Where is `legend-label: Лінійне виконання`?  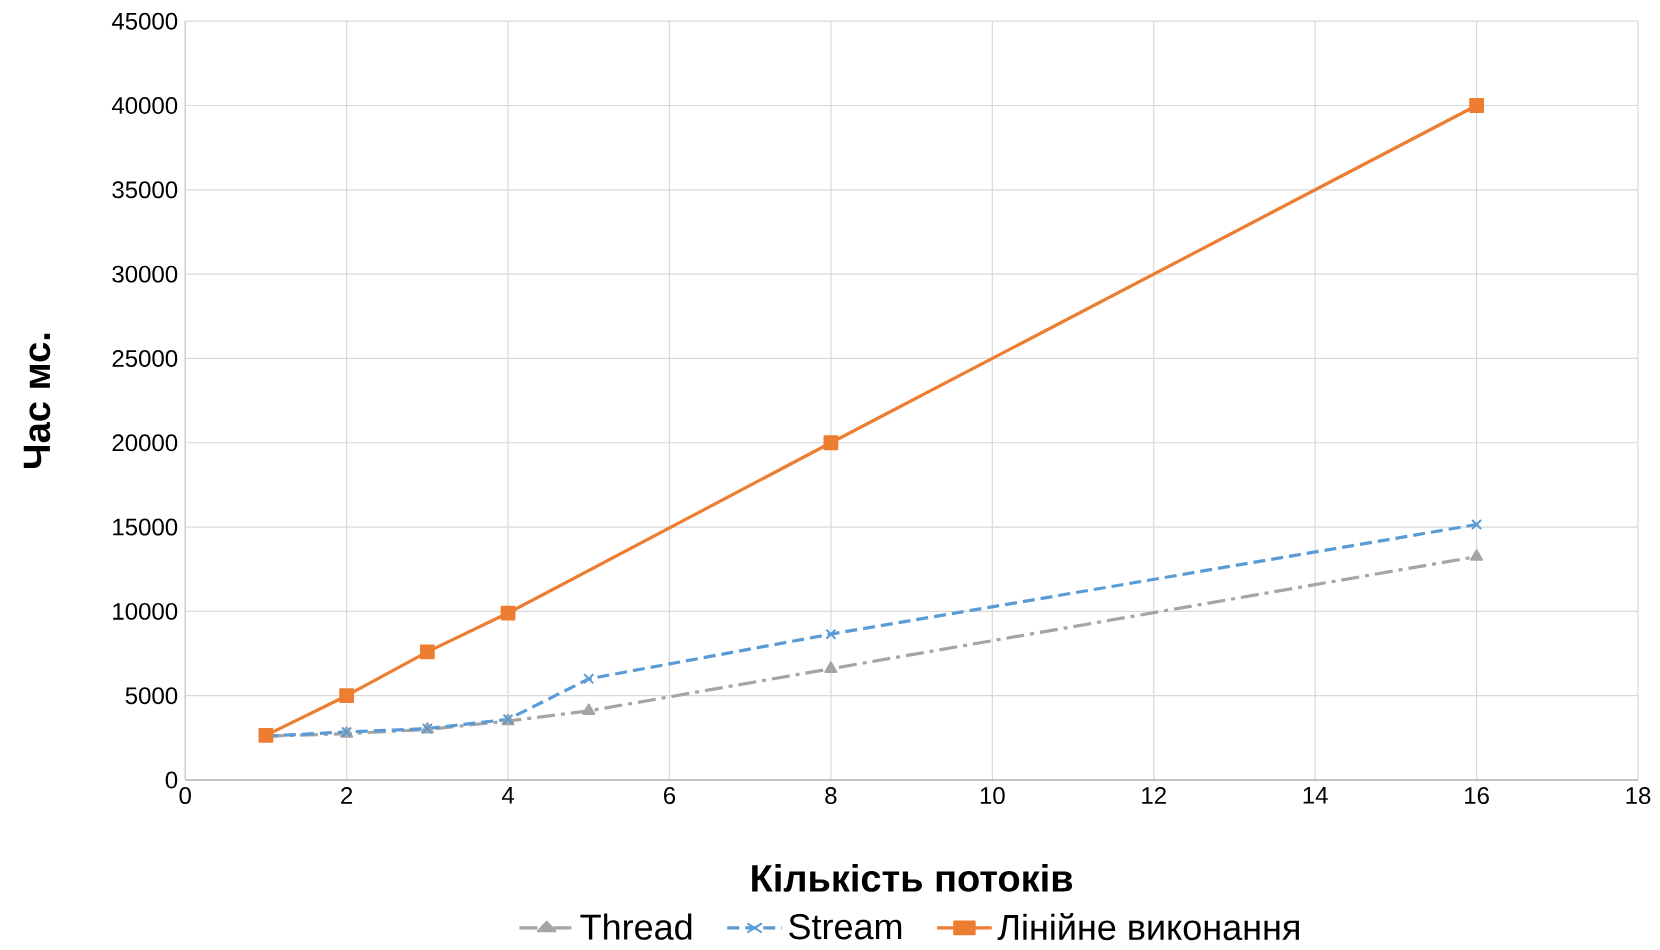 legend-label: Лінійне виконання is located at coordinates (1148, 927).